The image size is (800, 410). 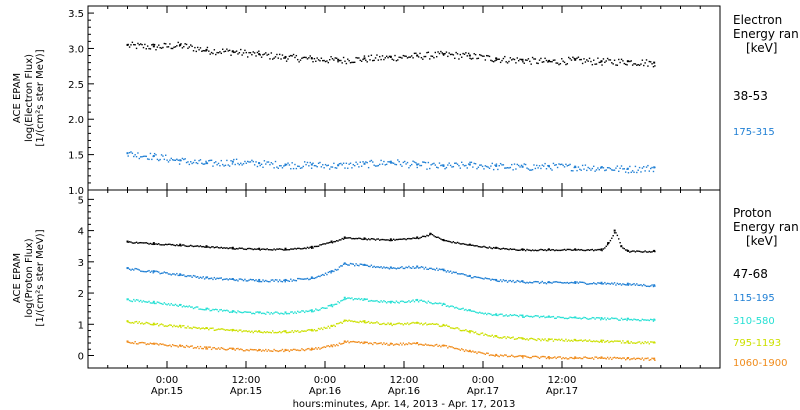 I want to click on electron-ylabel-line-3: [1/(cm²s ster MeV)], so click(x=40, y=97).